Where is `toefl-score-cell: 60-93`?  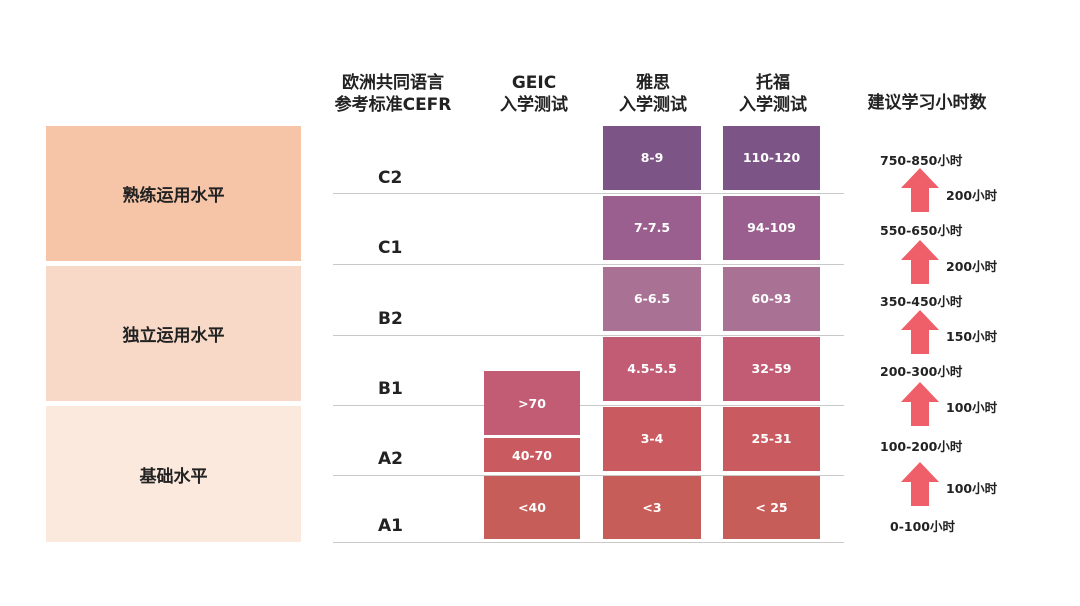
toefl-score-cell: 60-93 is located at coordinates (771, 299).